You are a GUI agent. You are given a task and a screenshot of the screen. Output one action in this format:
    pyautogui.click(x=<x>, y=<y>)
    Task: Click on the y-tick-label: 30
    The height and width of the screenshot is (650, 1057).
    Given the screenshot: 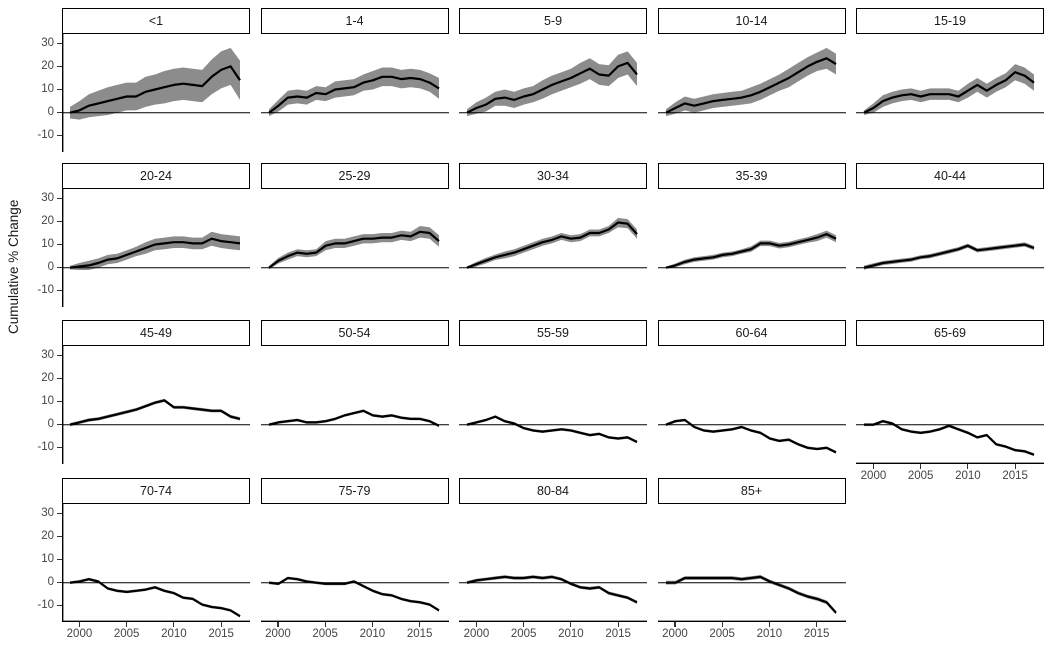 What is the action you would take?
    pyautogui.click(x=47, y=512)
    